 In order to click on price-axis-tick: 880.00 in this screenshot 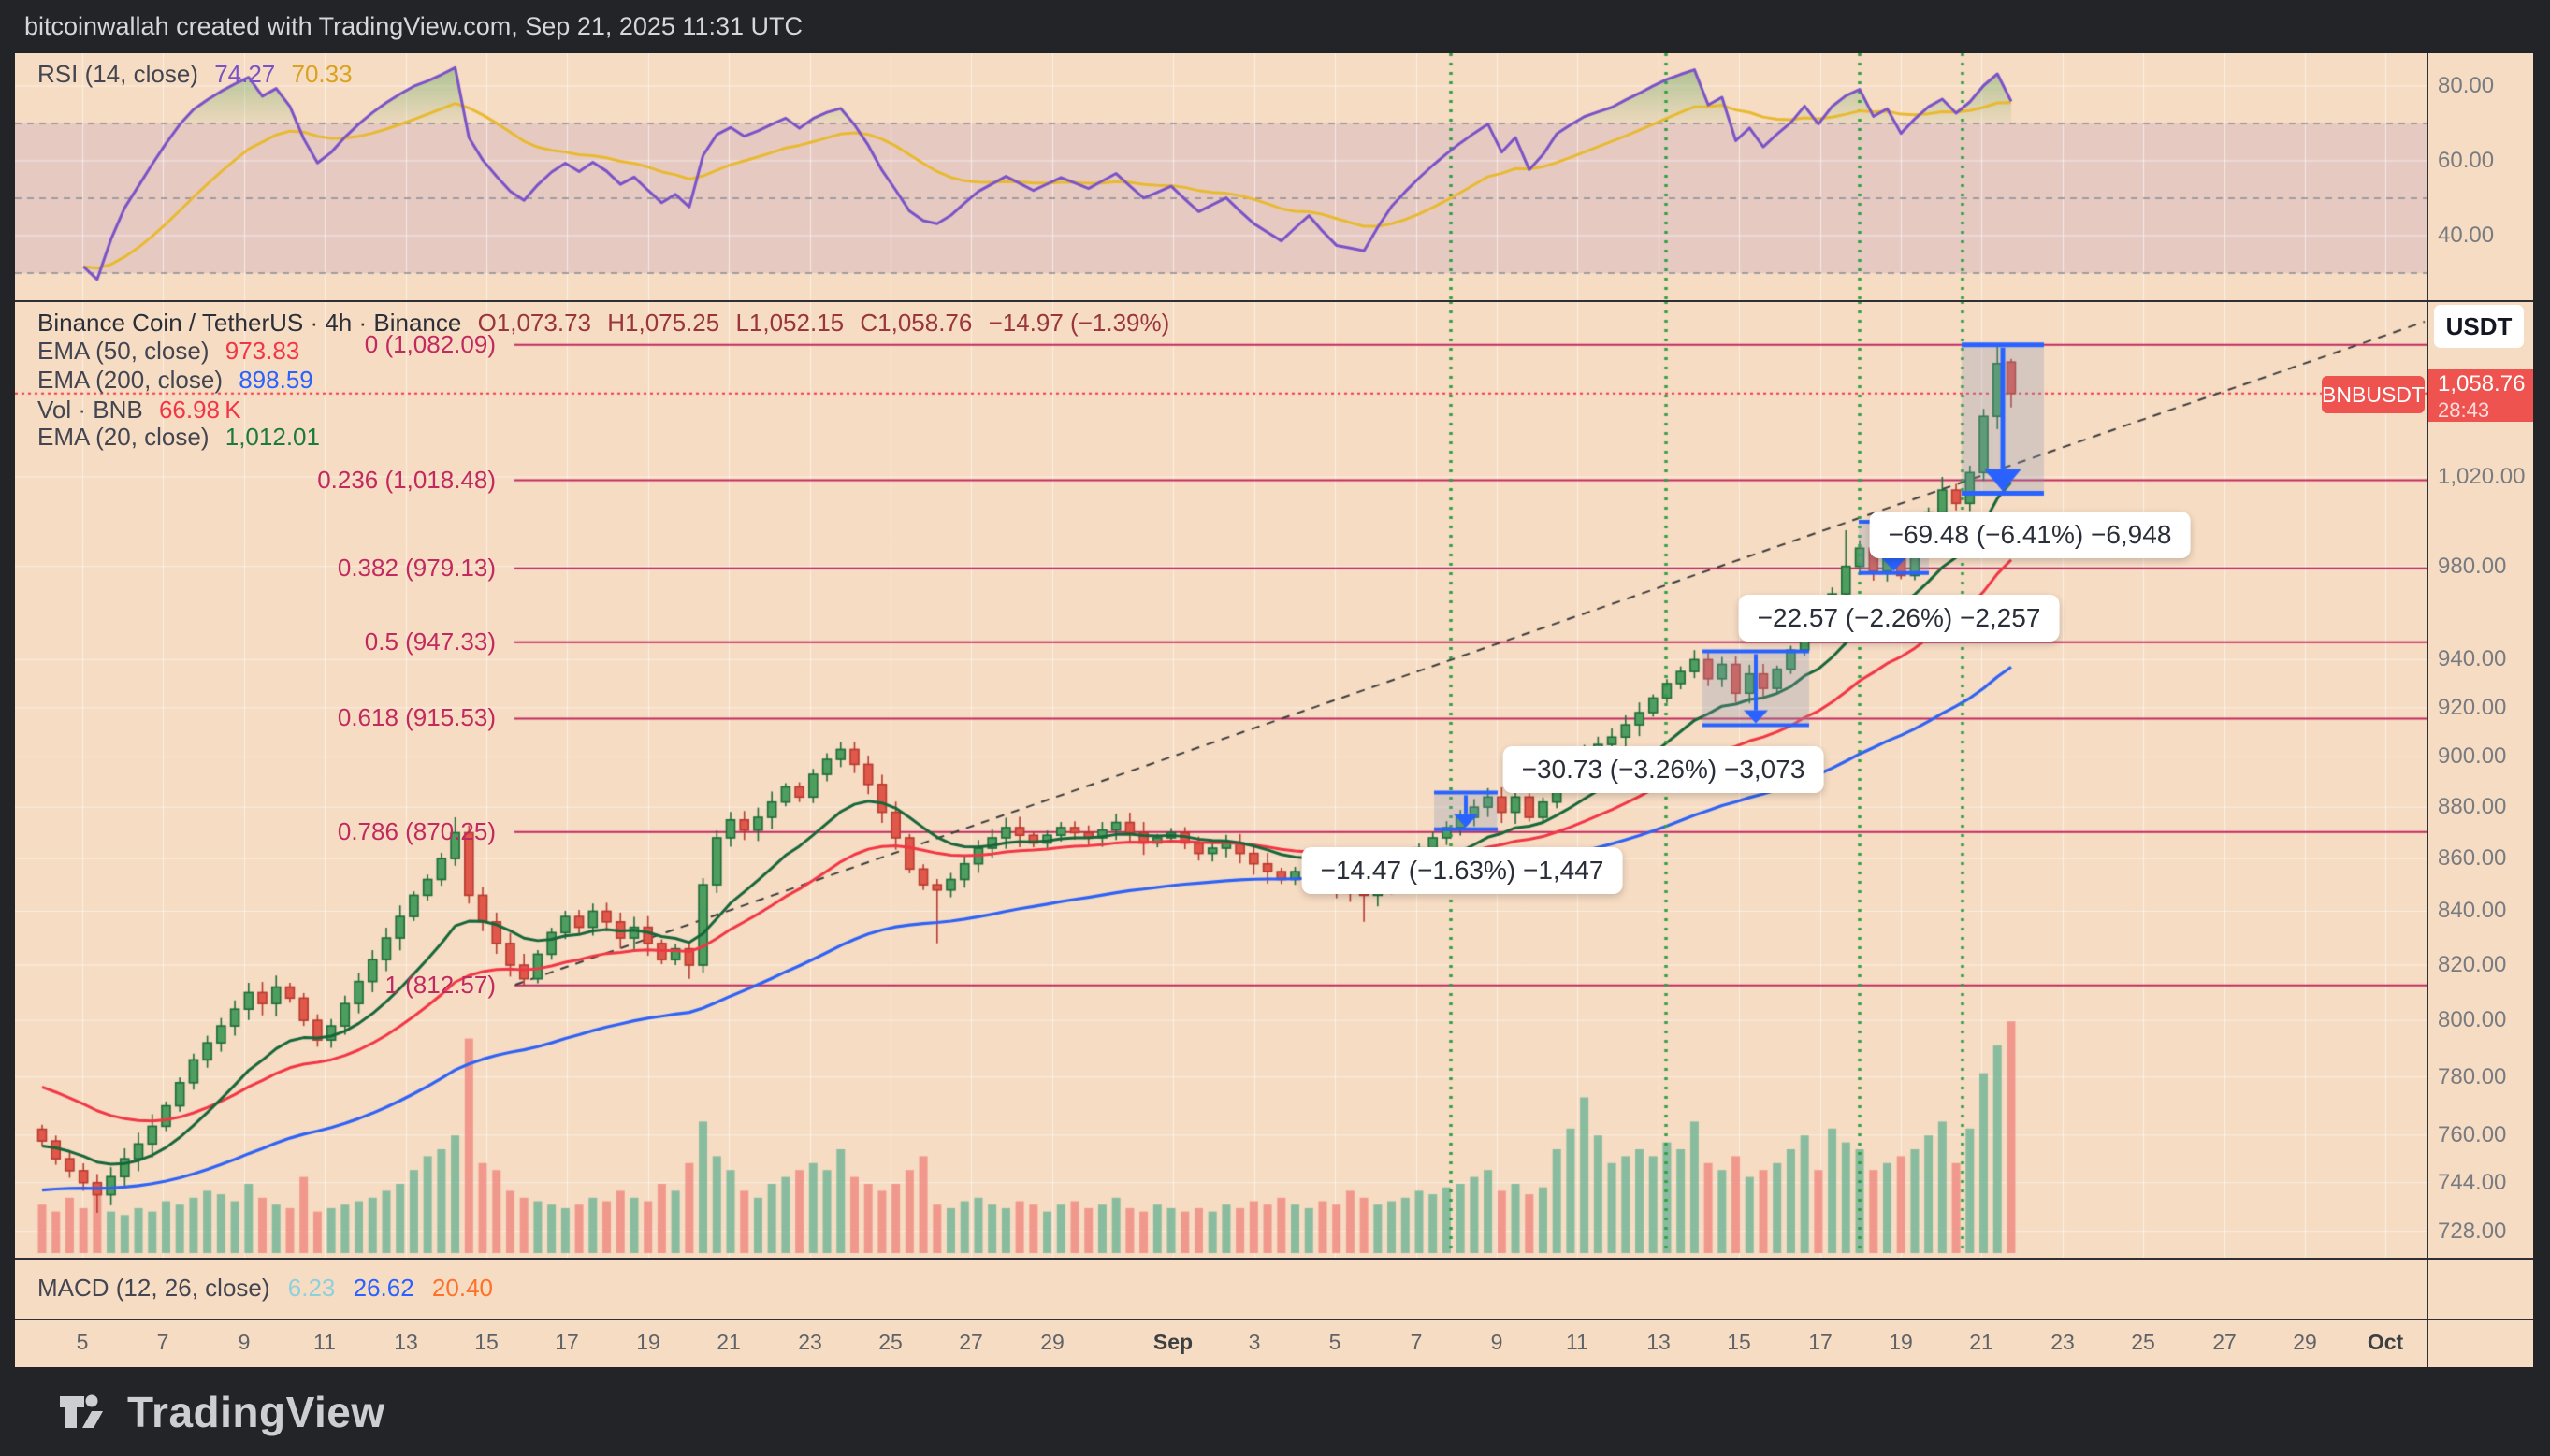, I will do `click(2472, 807)`.